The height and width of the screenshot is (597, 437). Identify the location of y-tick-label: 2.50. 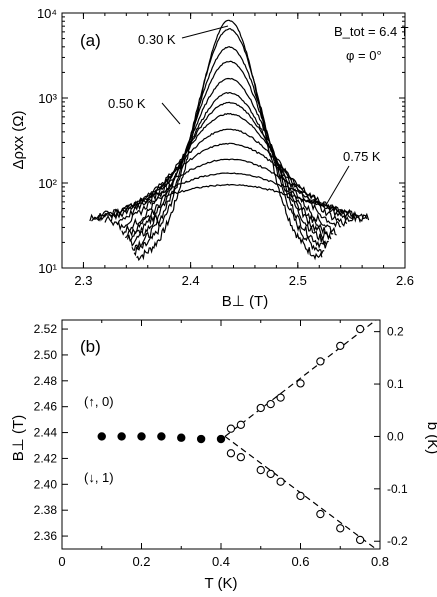
(46, 355).